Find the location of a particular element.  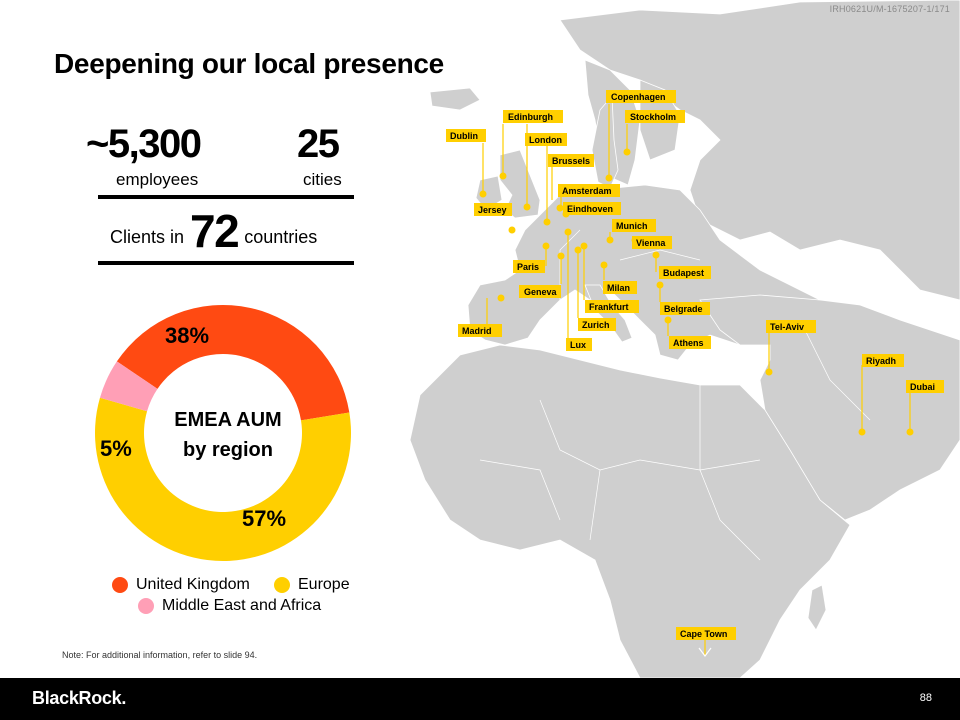

city-label-belgrade: Belgrade is located at coordinates (685, 308).